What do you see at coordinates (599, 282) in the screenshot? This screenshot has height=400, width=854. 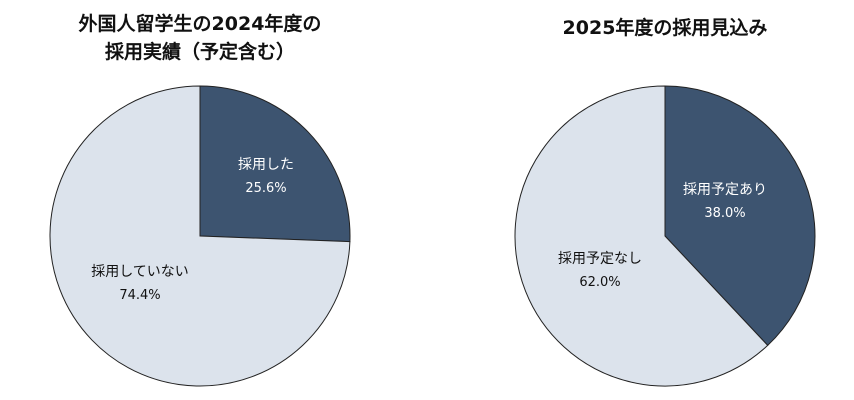 I see `slice-value-label: 62.0%` at bounding box center [599, 282].